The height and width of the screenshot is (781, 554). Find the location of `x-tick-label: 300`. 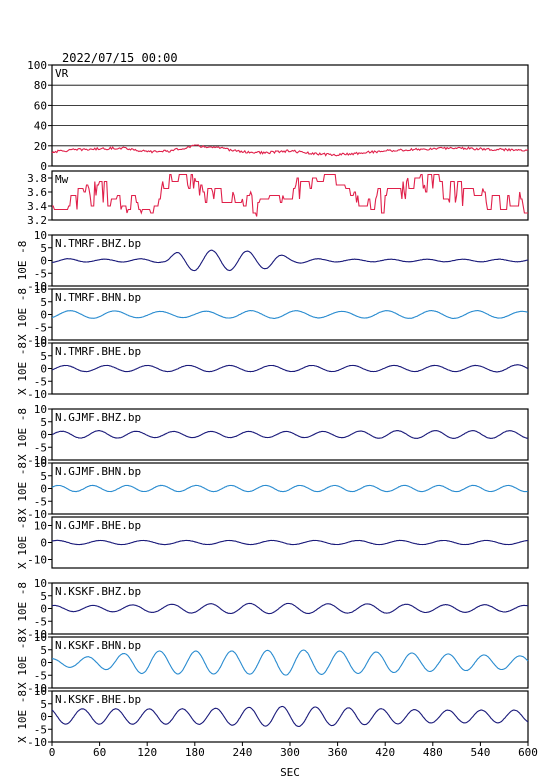

x-tick-label: 300 is located at coordinates (290, 752).